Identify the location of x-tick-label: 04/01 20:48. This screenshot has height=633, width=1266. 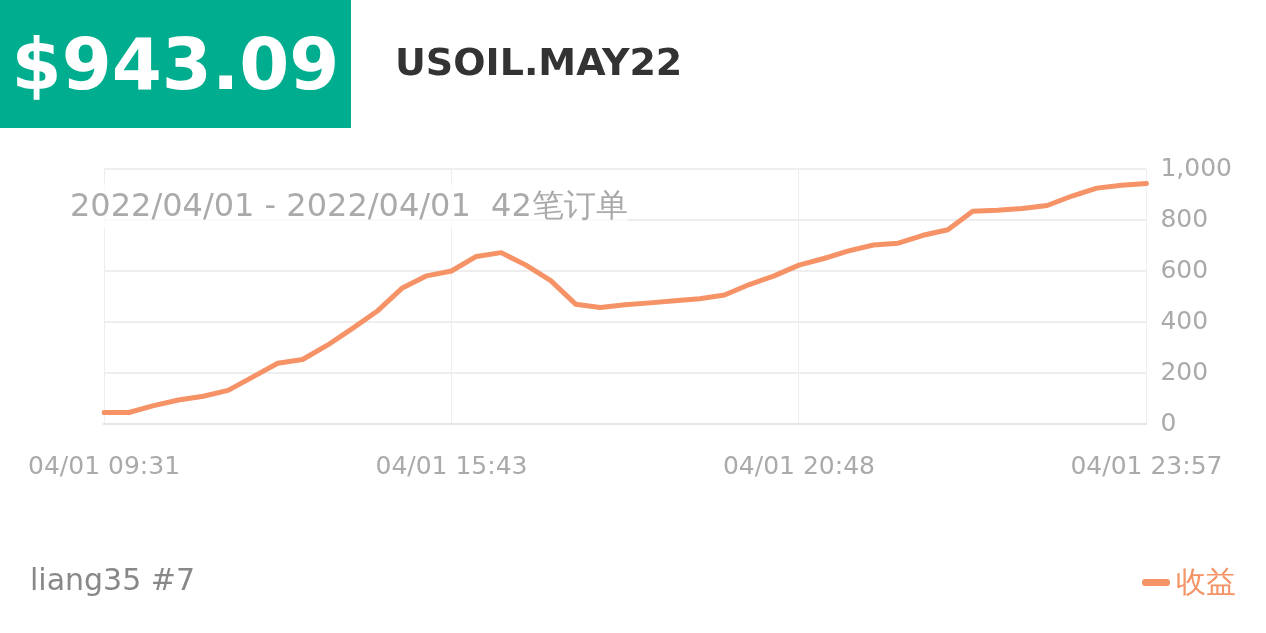
(798, 465).